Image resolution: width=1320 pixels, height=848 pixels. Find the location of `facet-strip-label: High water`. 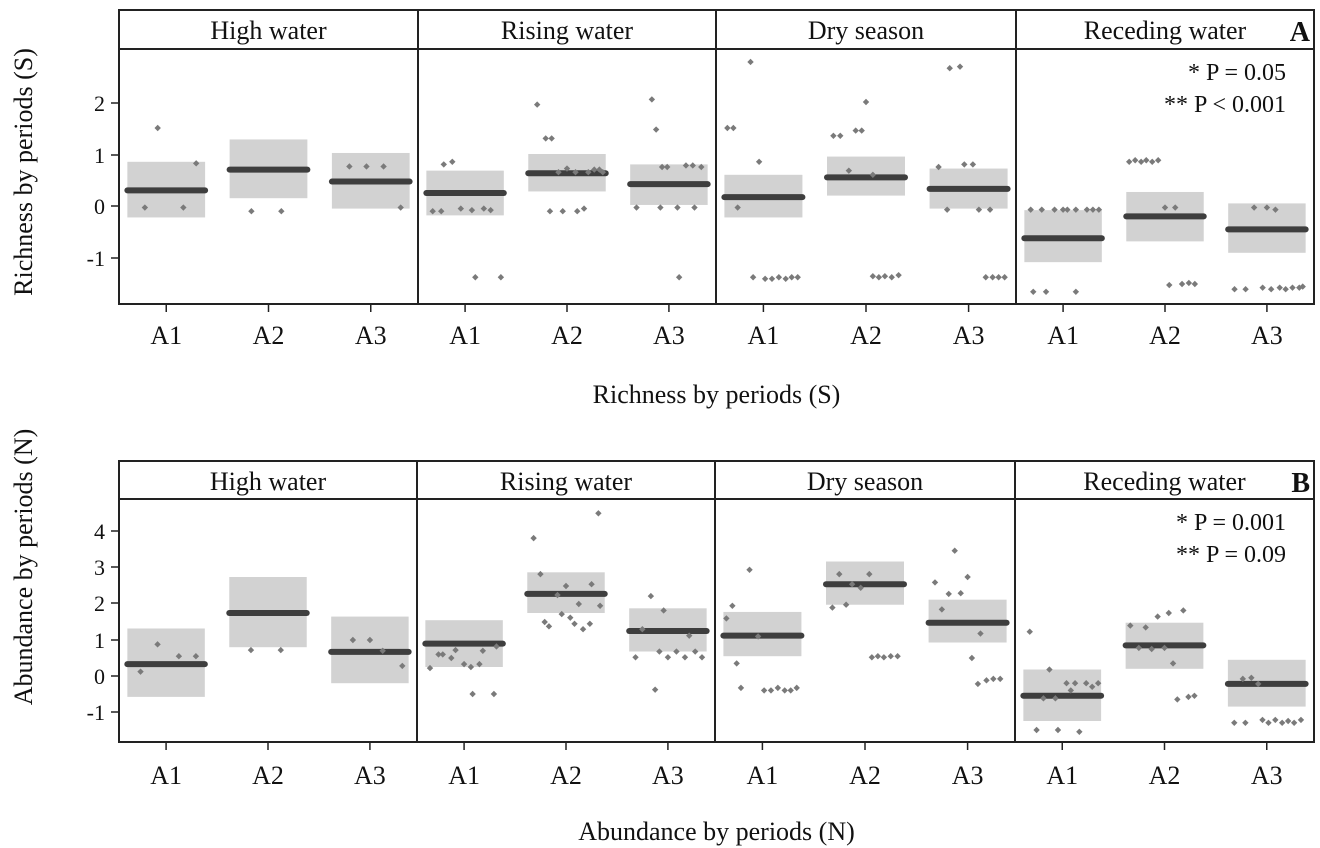

facet-strip-label: High water is located at coordinates (268, 481).